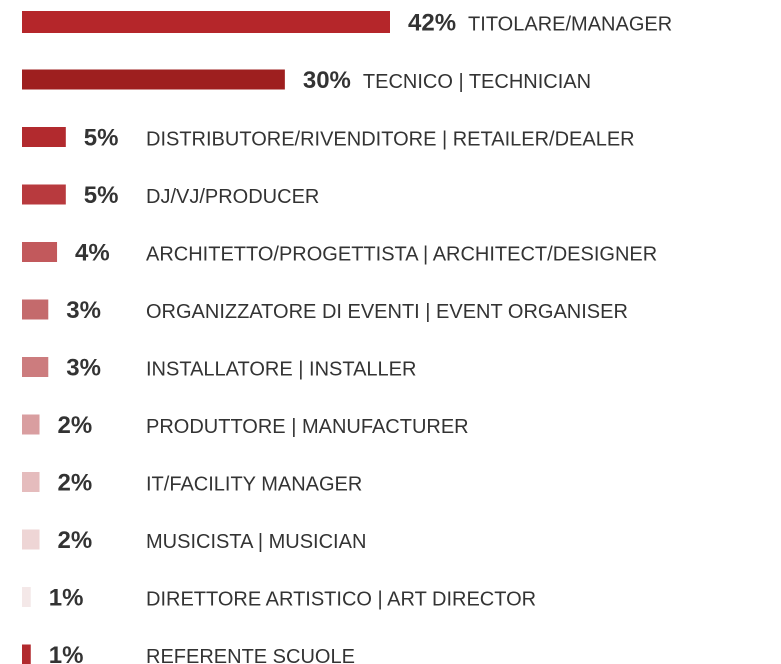 The width and height of the screenshot is (781, 664). I want to click on category-label: PRODUTTORE | MANUFACTURER, so click(307, 427).